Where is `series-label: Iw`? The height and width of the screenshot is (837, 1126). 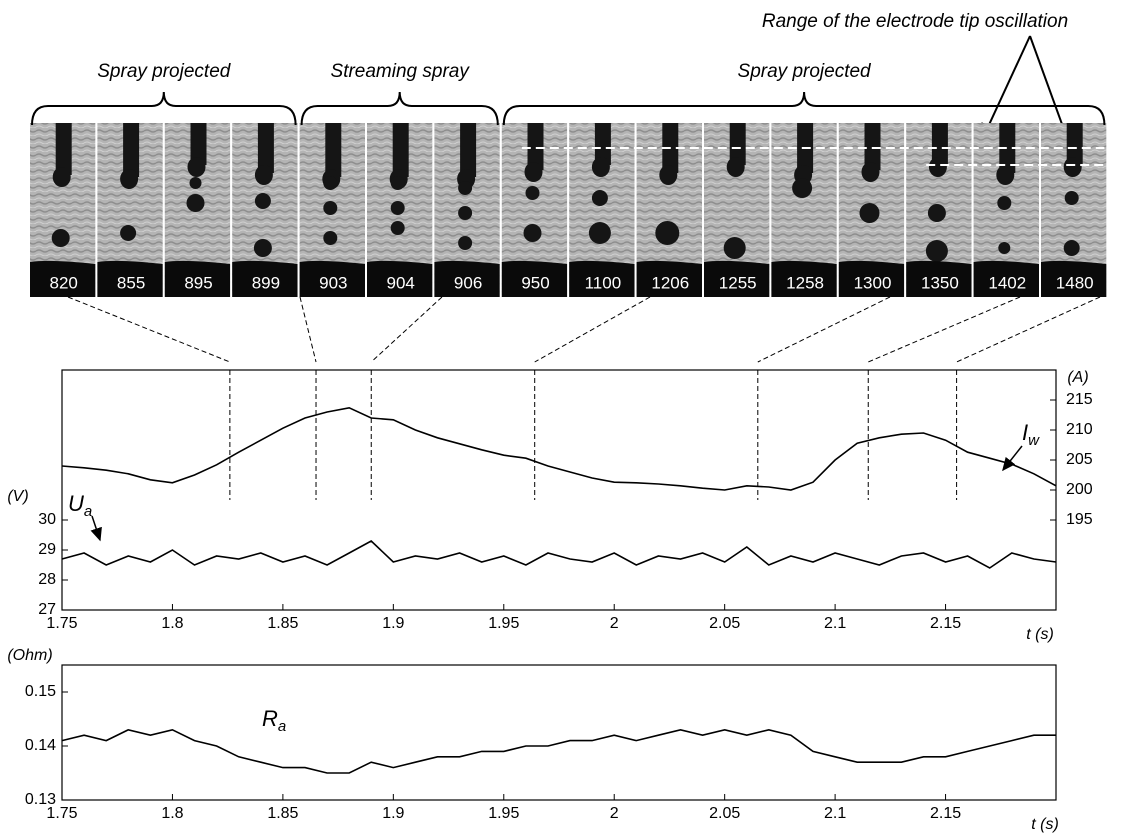 series-label: Iw is located at coordinates (1031, 434).